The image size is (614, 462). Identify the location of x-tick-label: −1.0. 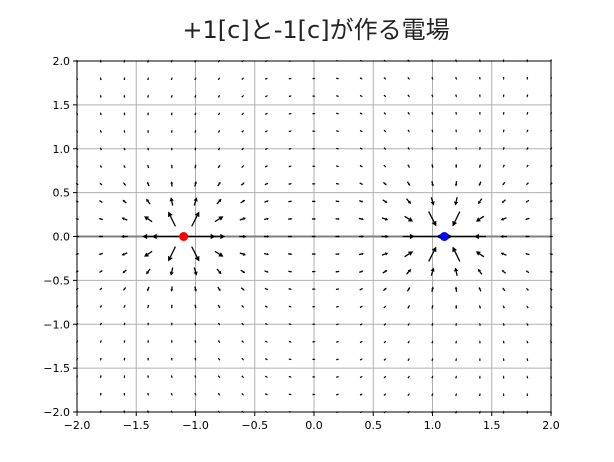
(195, 425).